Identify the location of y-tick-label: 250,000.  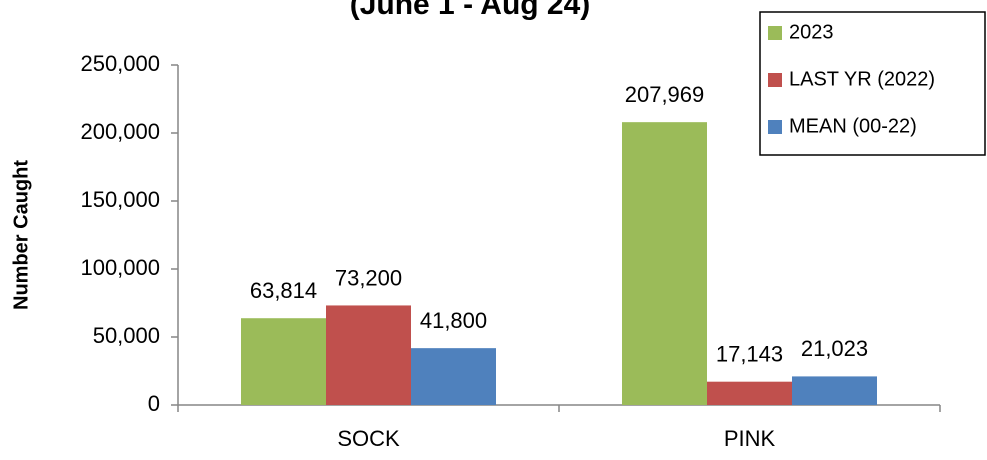
(120, 63).